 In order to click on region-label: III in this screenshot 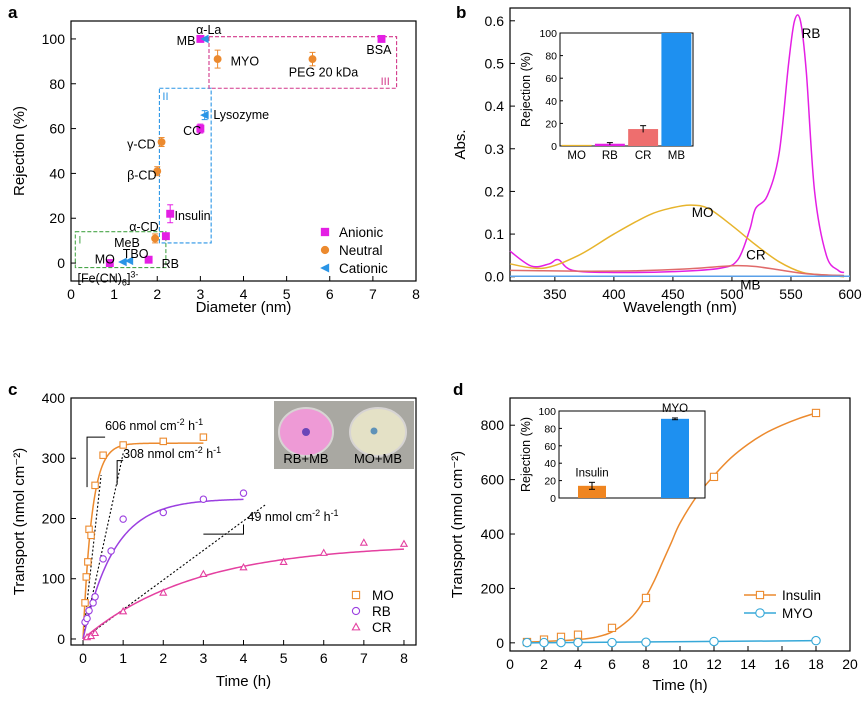, I will do `click(385, 82)`.